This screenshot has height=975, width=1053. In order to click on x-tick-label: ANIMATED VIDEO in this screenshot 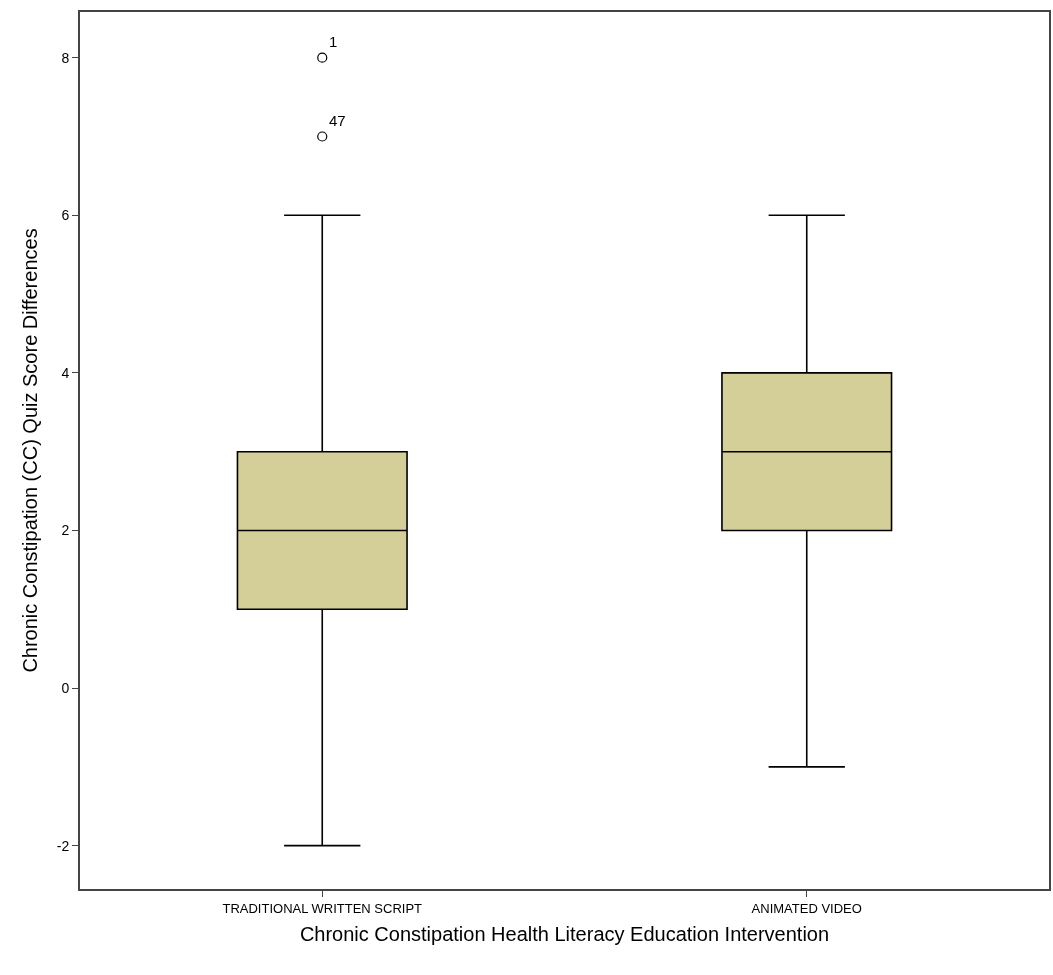, I will do `click(806, 908)`.